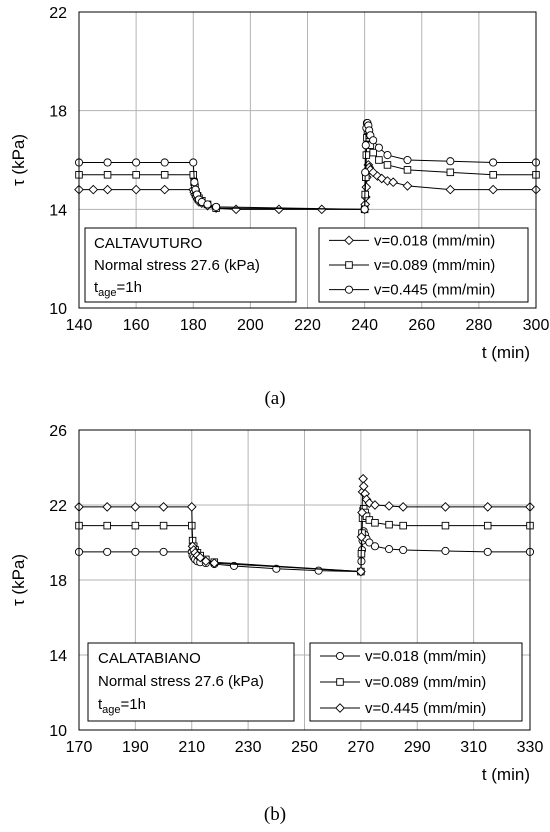  I want to click on chart-a-legend-entry-2: v=0.089 (mm/min), so click(412, 265).